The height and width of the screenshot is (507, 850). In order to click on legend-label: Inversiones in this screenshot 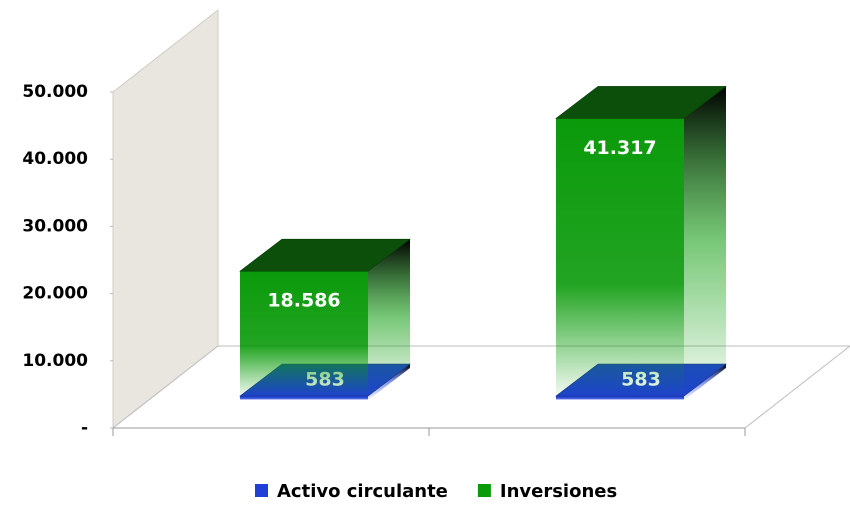, I will do `click(558, 491)`.